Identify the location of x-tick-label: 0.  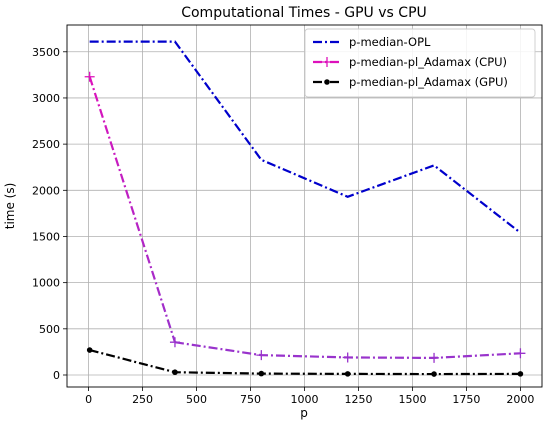
(88, 399).